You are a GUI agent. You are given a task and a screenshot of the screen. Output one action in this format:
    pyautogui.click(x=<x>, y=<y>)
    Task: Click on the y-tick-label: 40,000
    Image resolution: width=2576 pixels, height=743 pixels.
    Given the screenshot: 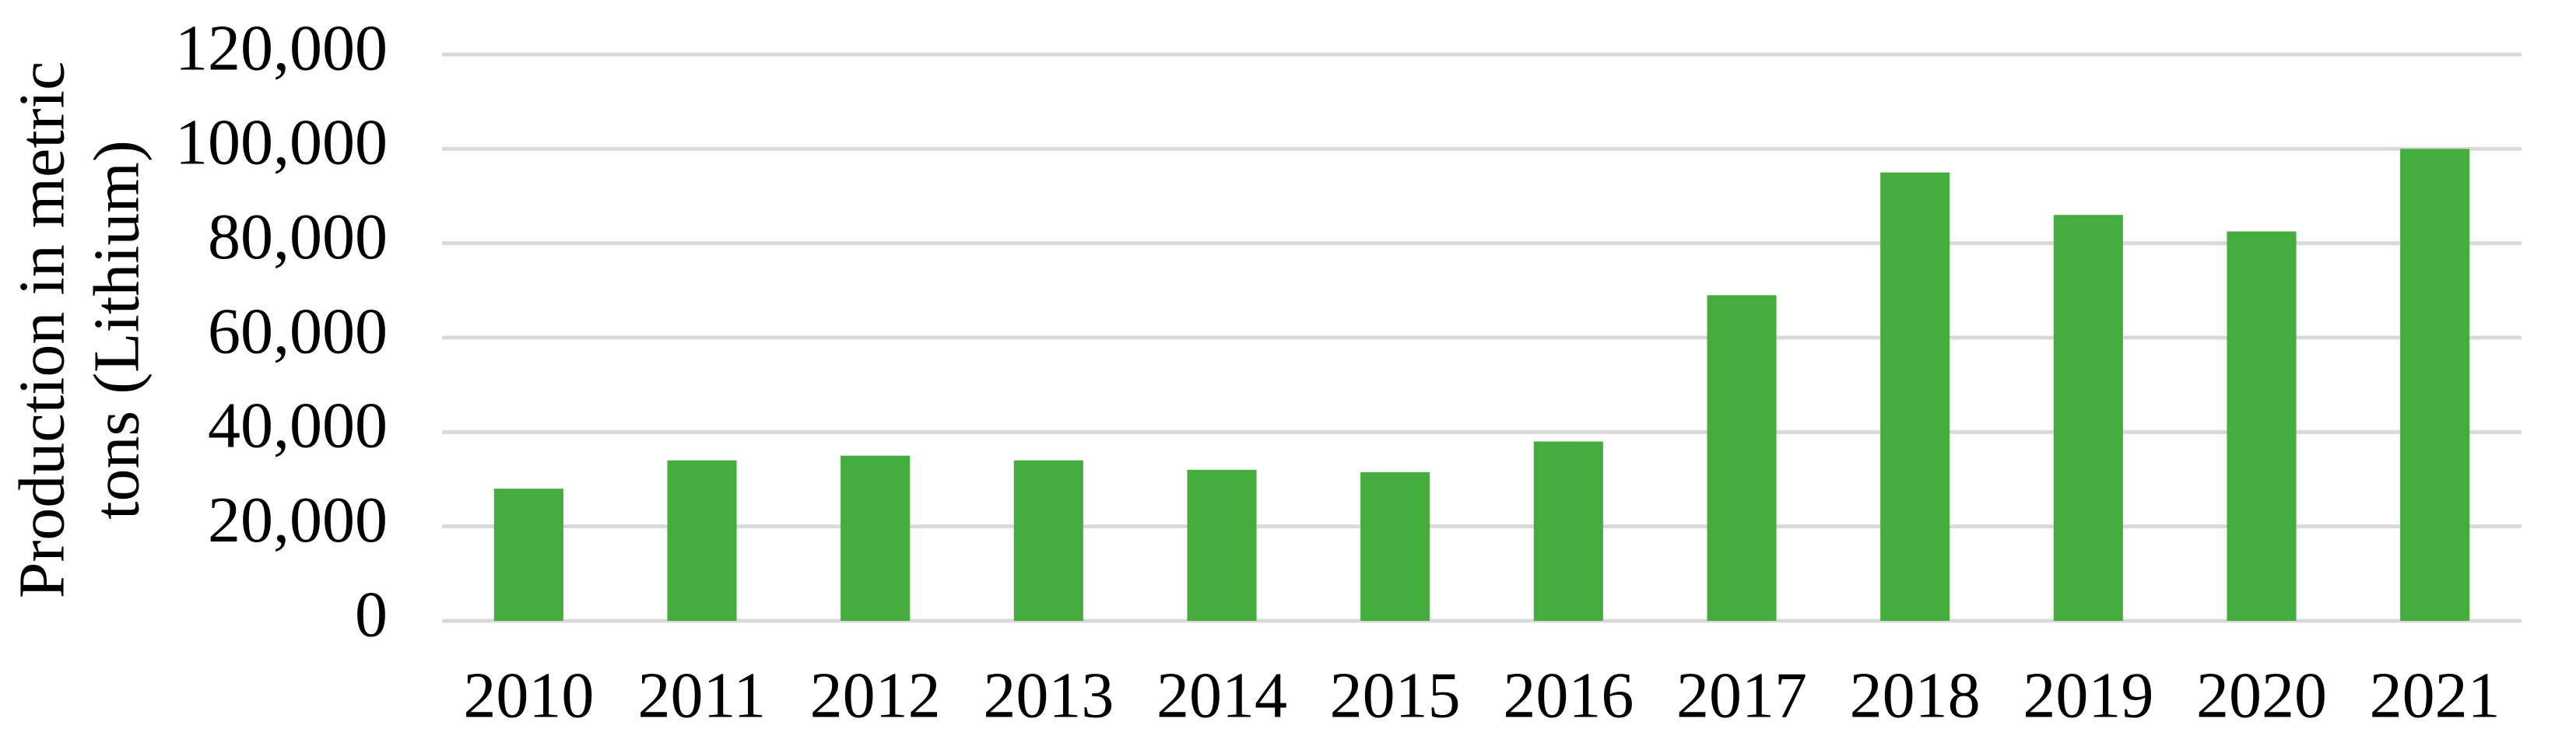 What is the action you would take?
    pyautogui.click(x=298, y=426)
    